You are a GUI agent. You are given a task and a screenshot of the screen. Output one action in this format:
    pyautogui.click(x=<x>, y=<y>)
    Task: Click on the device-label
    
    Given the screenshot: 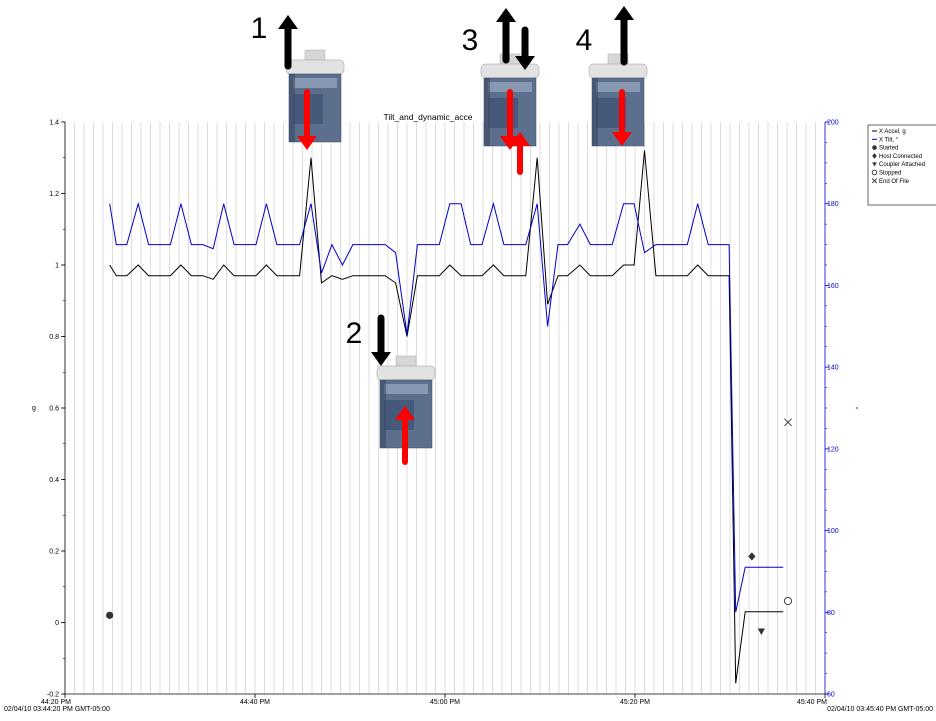 What is the action you would take?
    pyautogui.click(x=503, y=113)
    